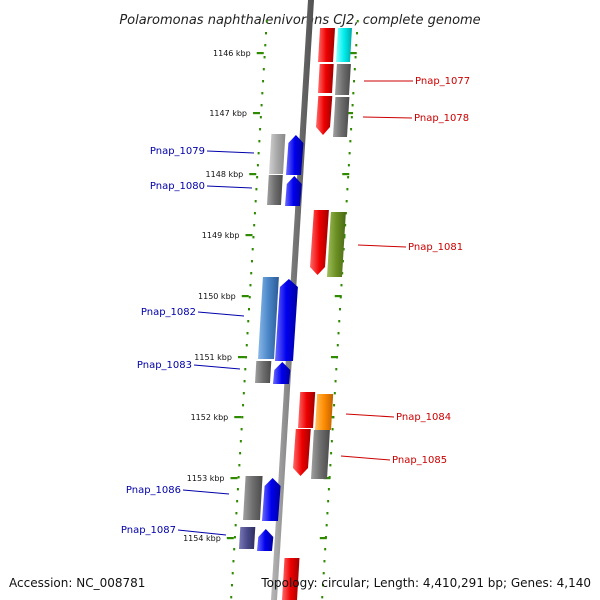 This screenshot has width=600, height=600. I want to click on gene-label-right: Pnap_1085, so click(419, 460).